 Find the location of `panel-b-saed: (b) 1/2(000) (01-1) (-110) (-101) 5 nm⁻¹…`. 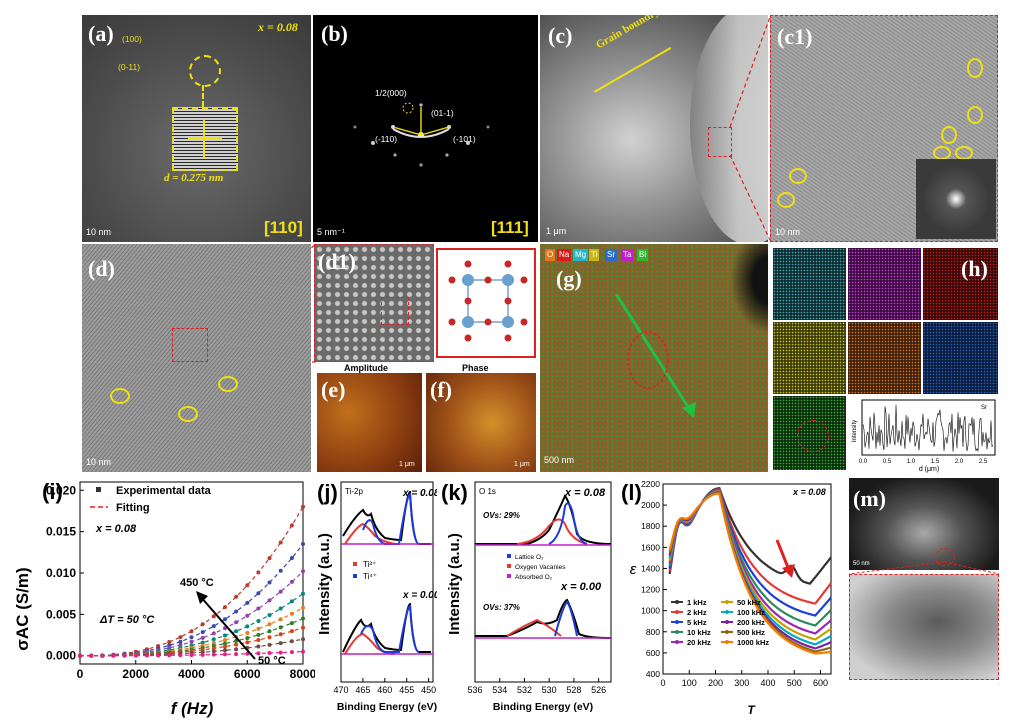

panel-b-saed: (b) 1/2(000) (01-1) (-110) (-101) 5 nm⁻¹… is located at coordinates (425, 128).